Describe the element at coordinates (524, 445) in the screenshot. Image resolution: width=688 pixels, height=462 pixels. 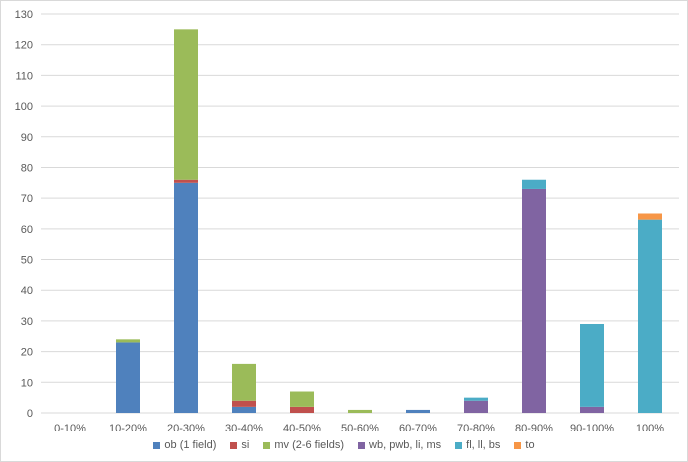
I see `legend-item: to` at that location.